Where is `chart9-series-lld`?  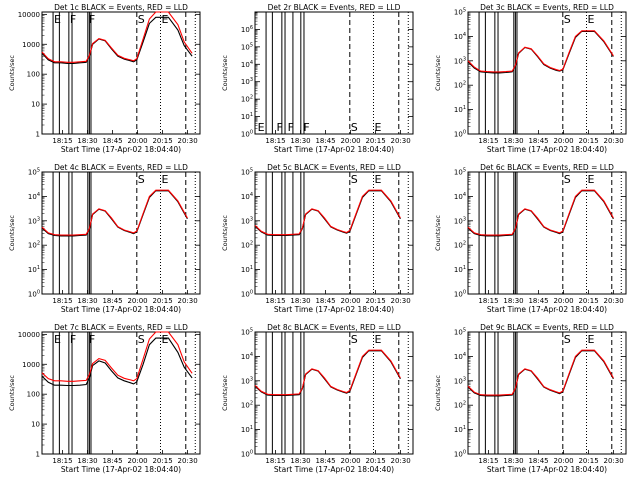
chart9-series-lld is located at coordinates (540, 372).